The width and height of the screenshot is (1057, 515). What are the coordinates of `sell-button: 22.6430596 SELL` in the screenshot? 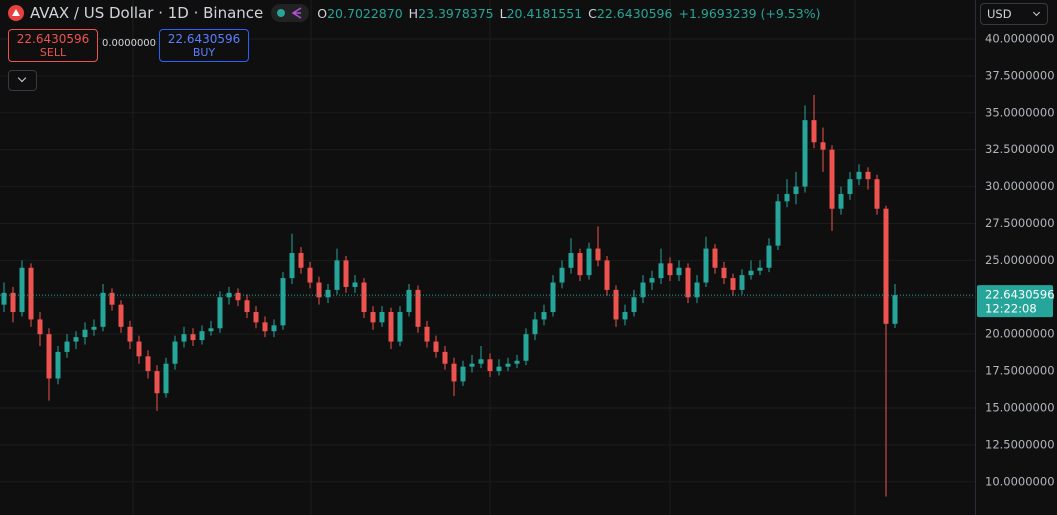 It's located at (53, 45).